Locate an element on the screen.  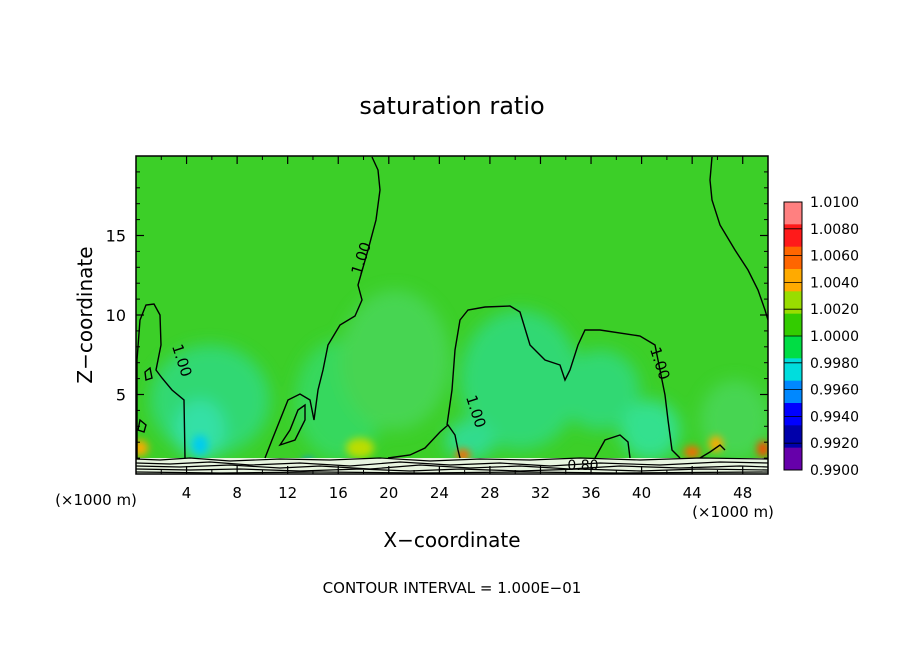
colorbar-label: 0.9900 is located at coordinates (834, 471).